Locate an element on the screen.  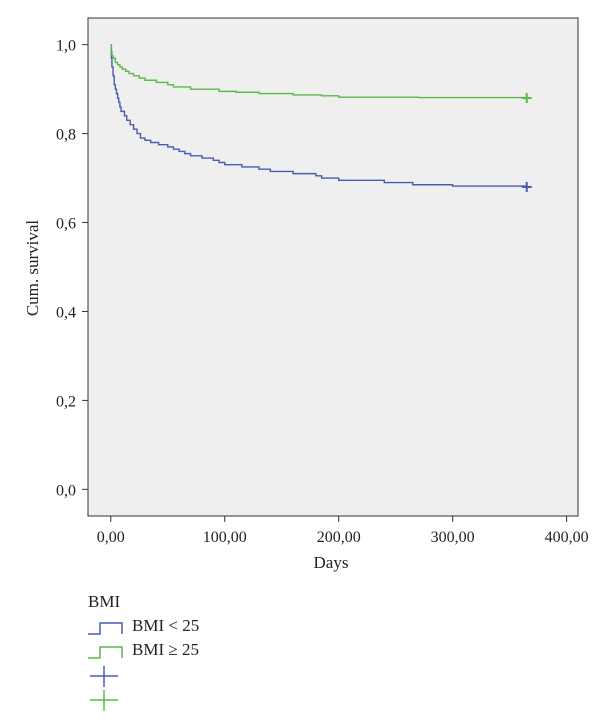
x-axis-ticks: 0,00 100,00 200,00 300,00 400,00 is located at coordinates (343, 531).